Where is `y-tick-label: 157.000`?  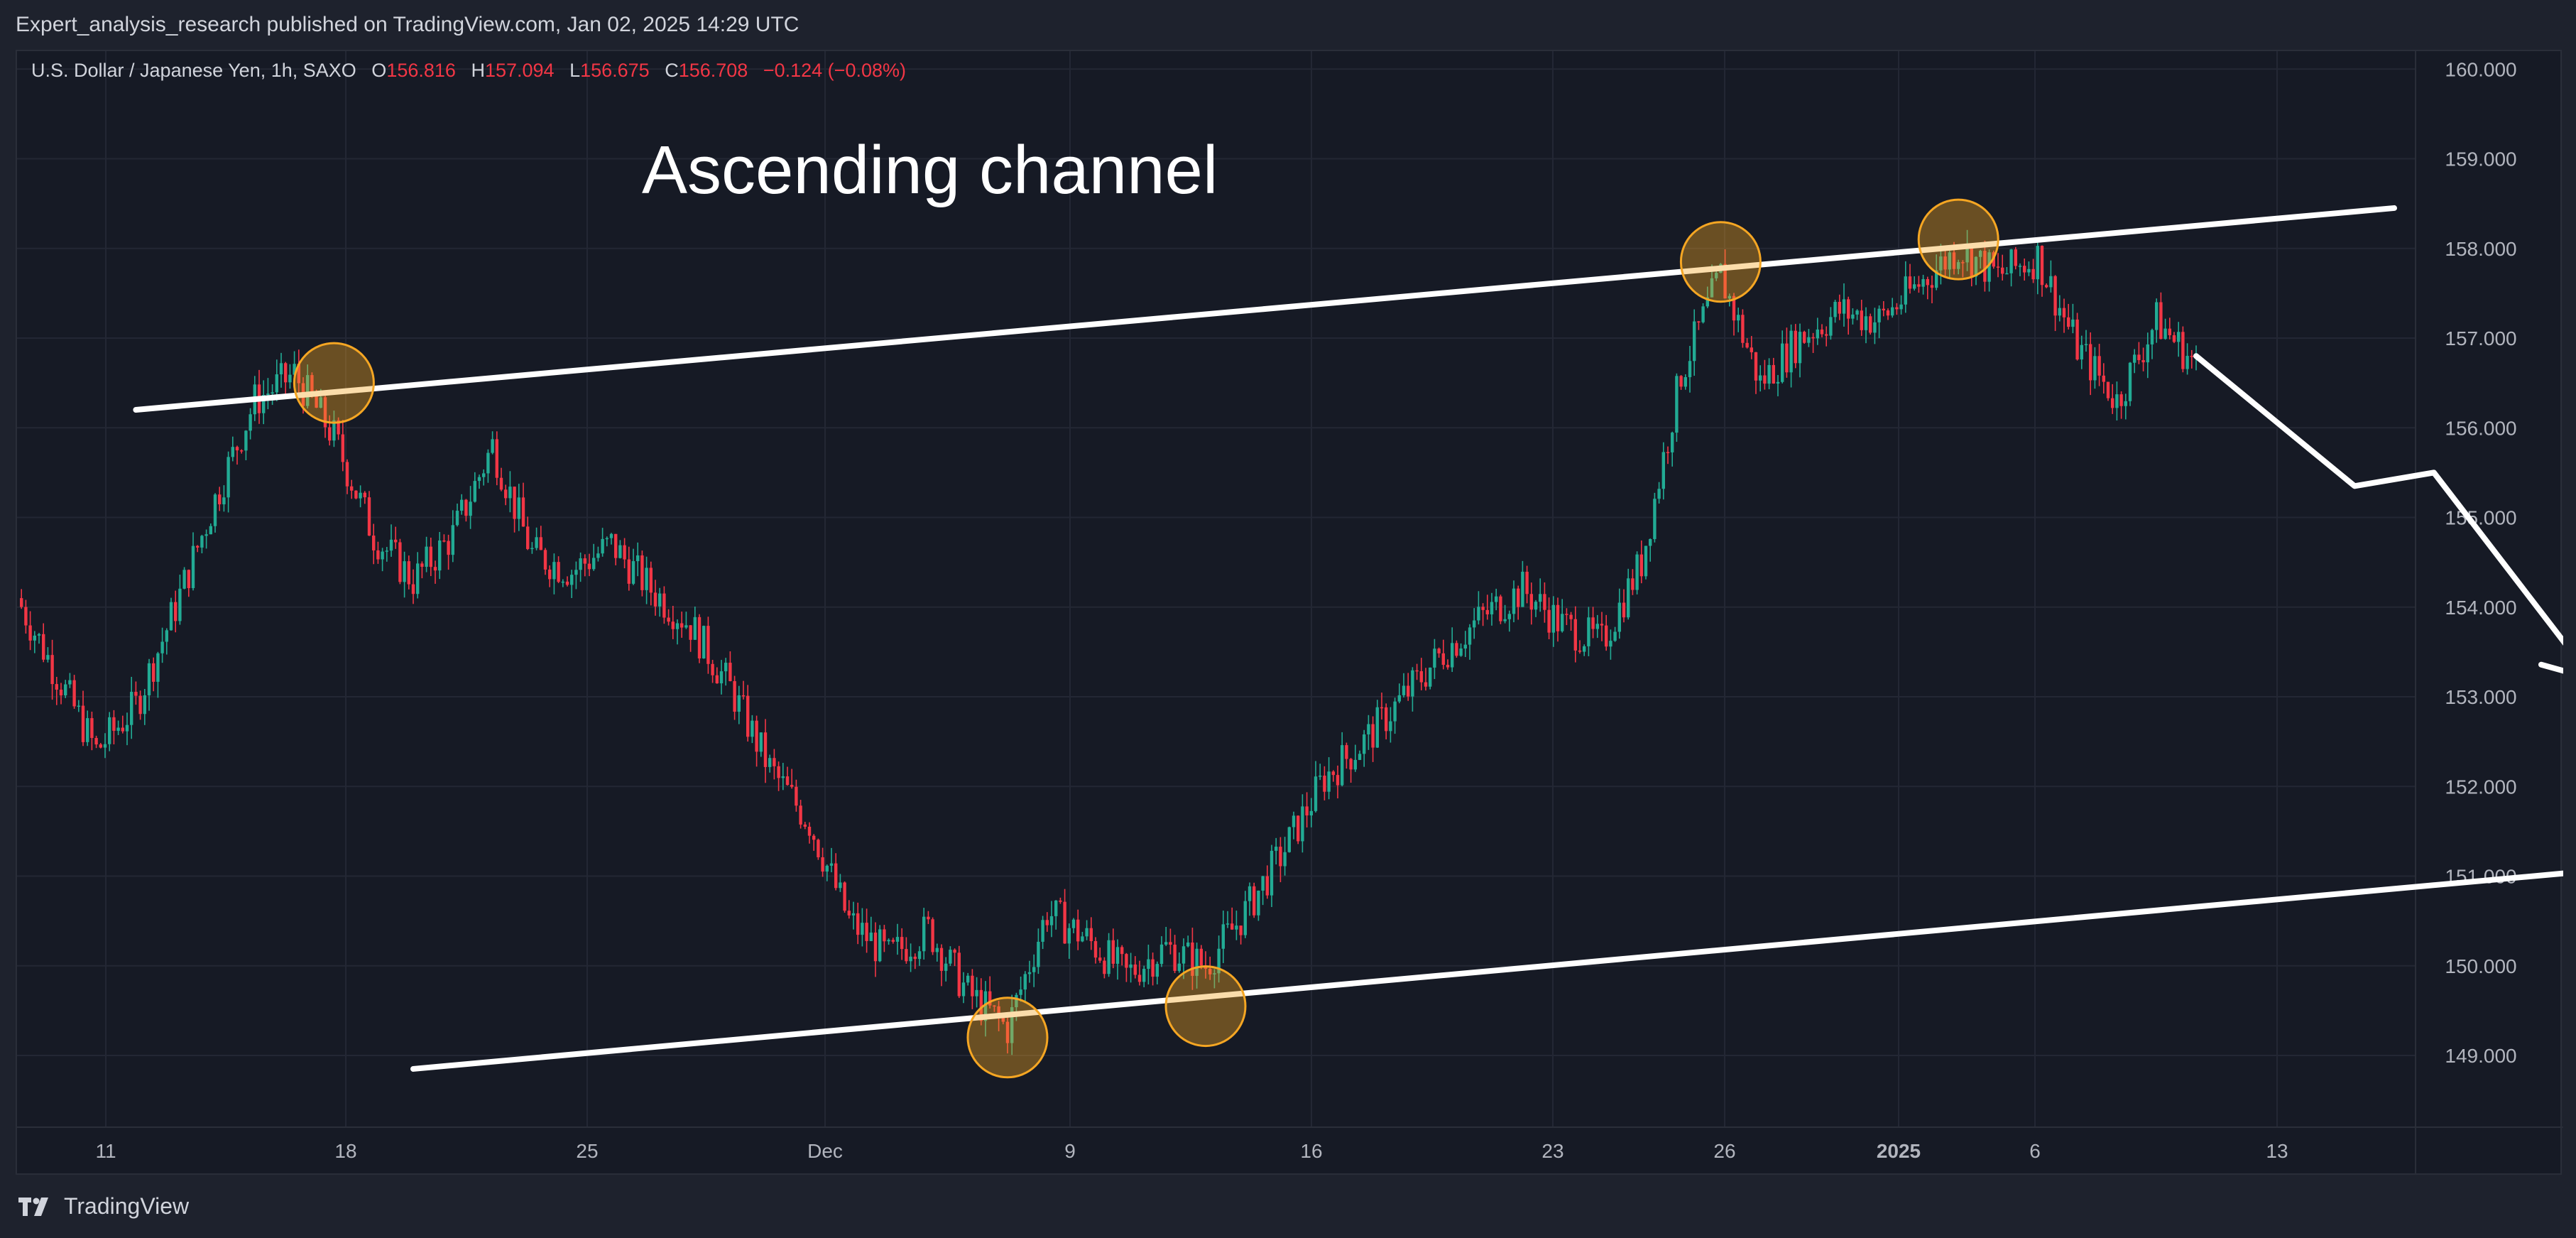 y-tick-label: 157.000 is located at coordinates (2480, 338).